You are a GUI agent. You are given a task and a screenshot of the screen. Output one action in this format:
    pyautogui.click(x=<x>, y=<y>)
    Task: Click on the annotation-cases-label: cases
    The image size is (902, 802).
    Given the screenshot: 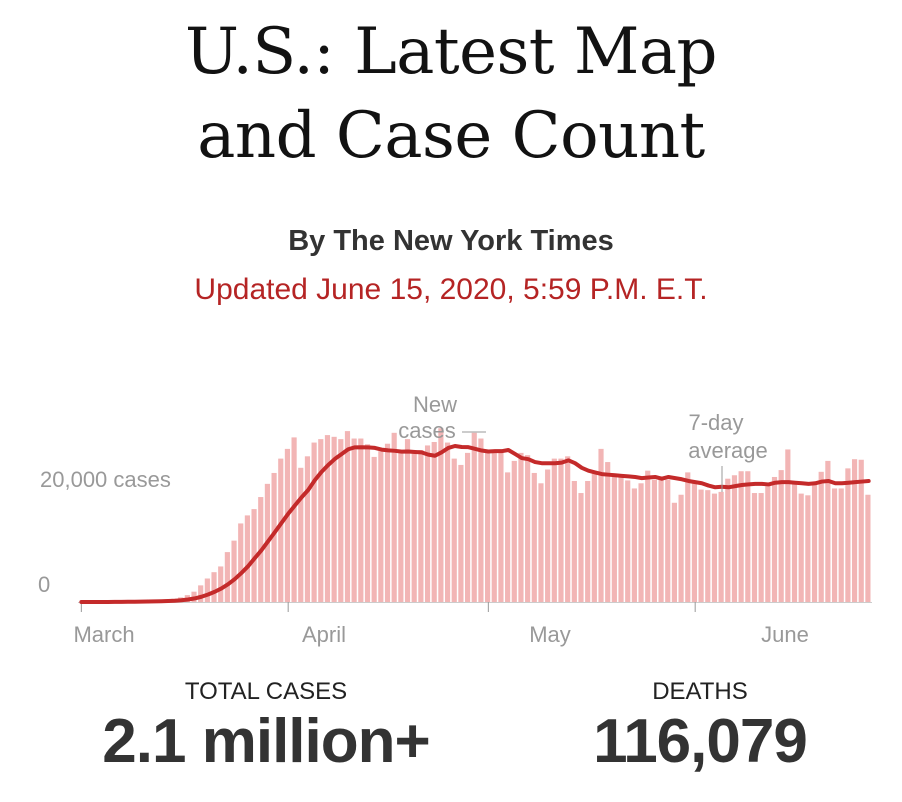 What is the action you would take?
    pyautogui.click(x=426, y=430)
    